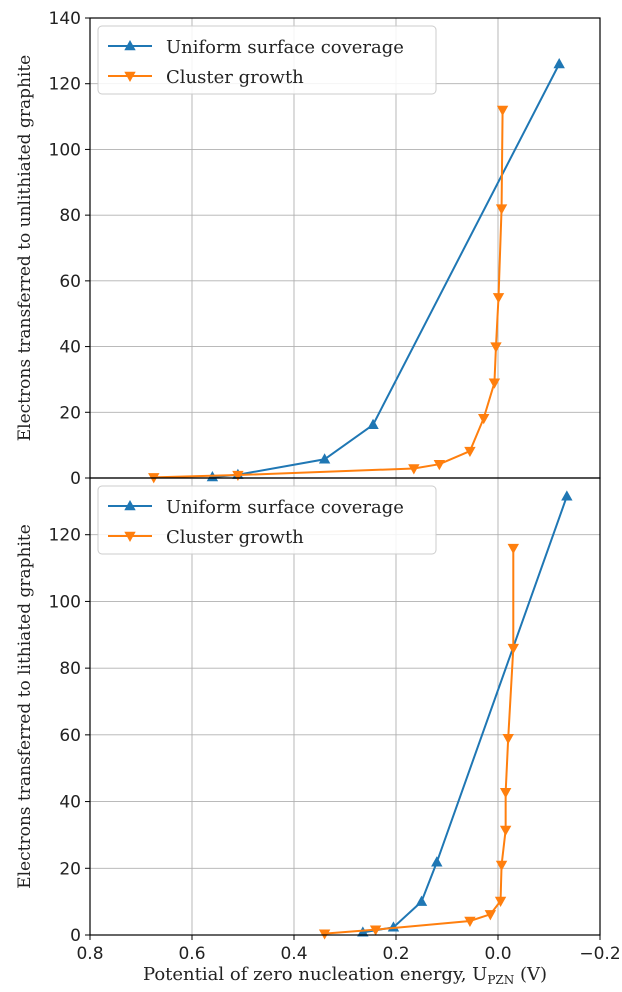 The height and width of the screenshot is (992, 622). Describe the element at coordinates (599, 954) in the screenshot. I see `x-tick-label: −0.2` at that location.